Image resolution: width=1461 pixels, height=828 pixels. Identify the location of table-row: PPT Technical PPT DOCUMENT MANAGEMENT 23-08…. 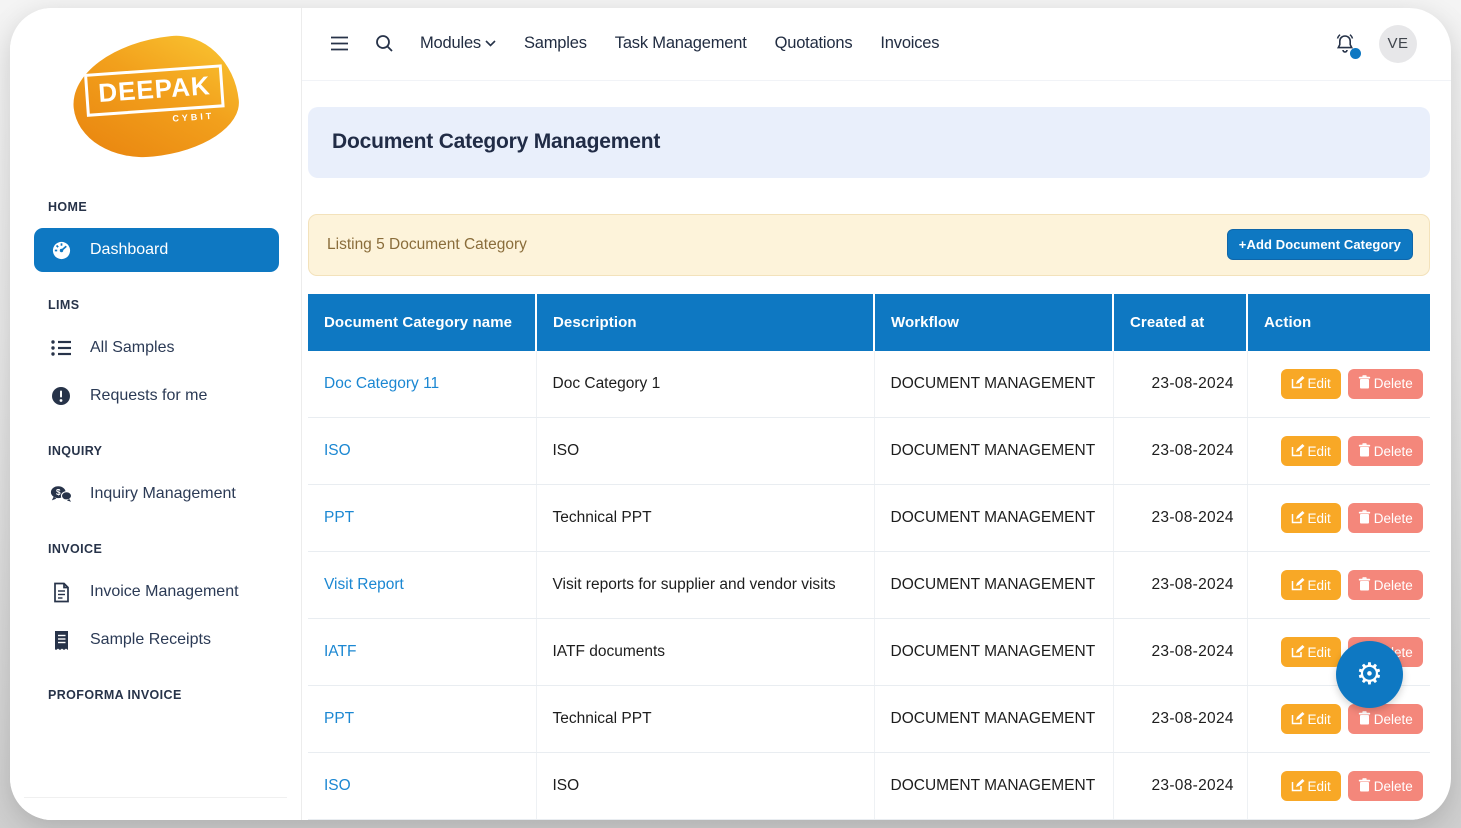
(869, 719).